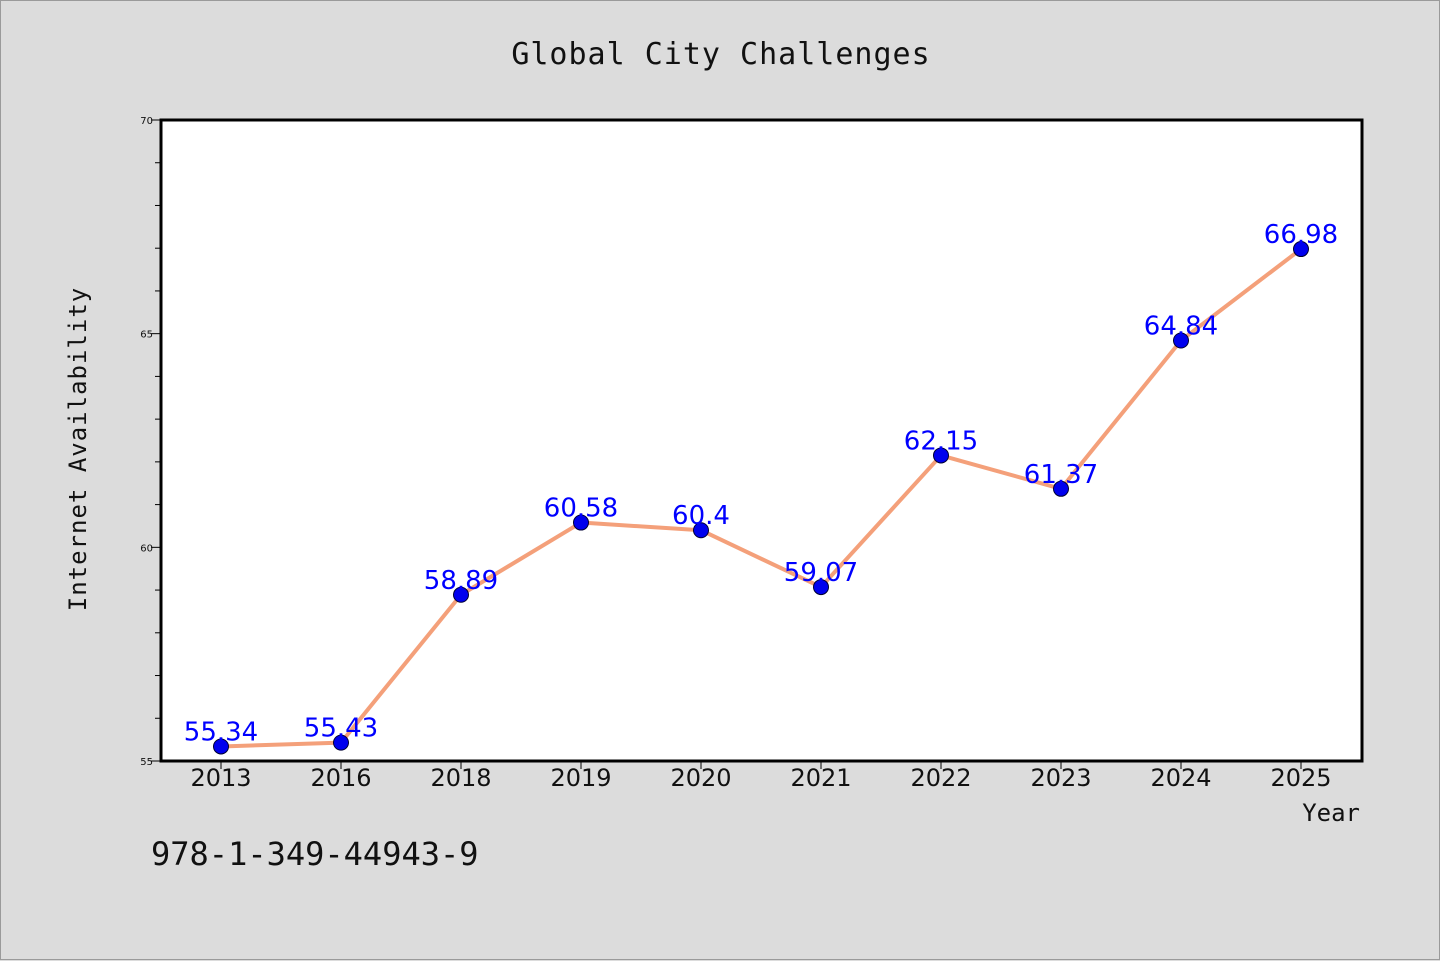 This screenshot has height=961, width=1440. I want to click on data-label: 55.34, so click(221, 732).